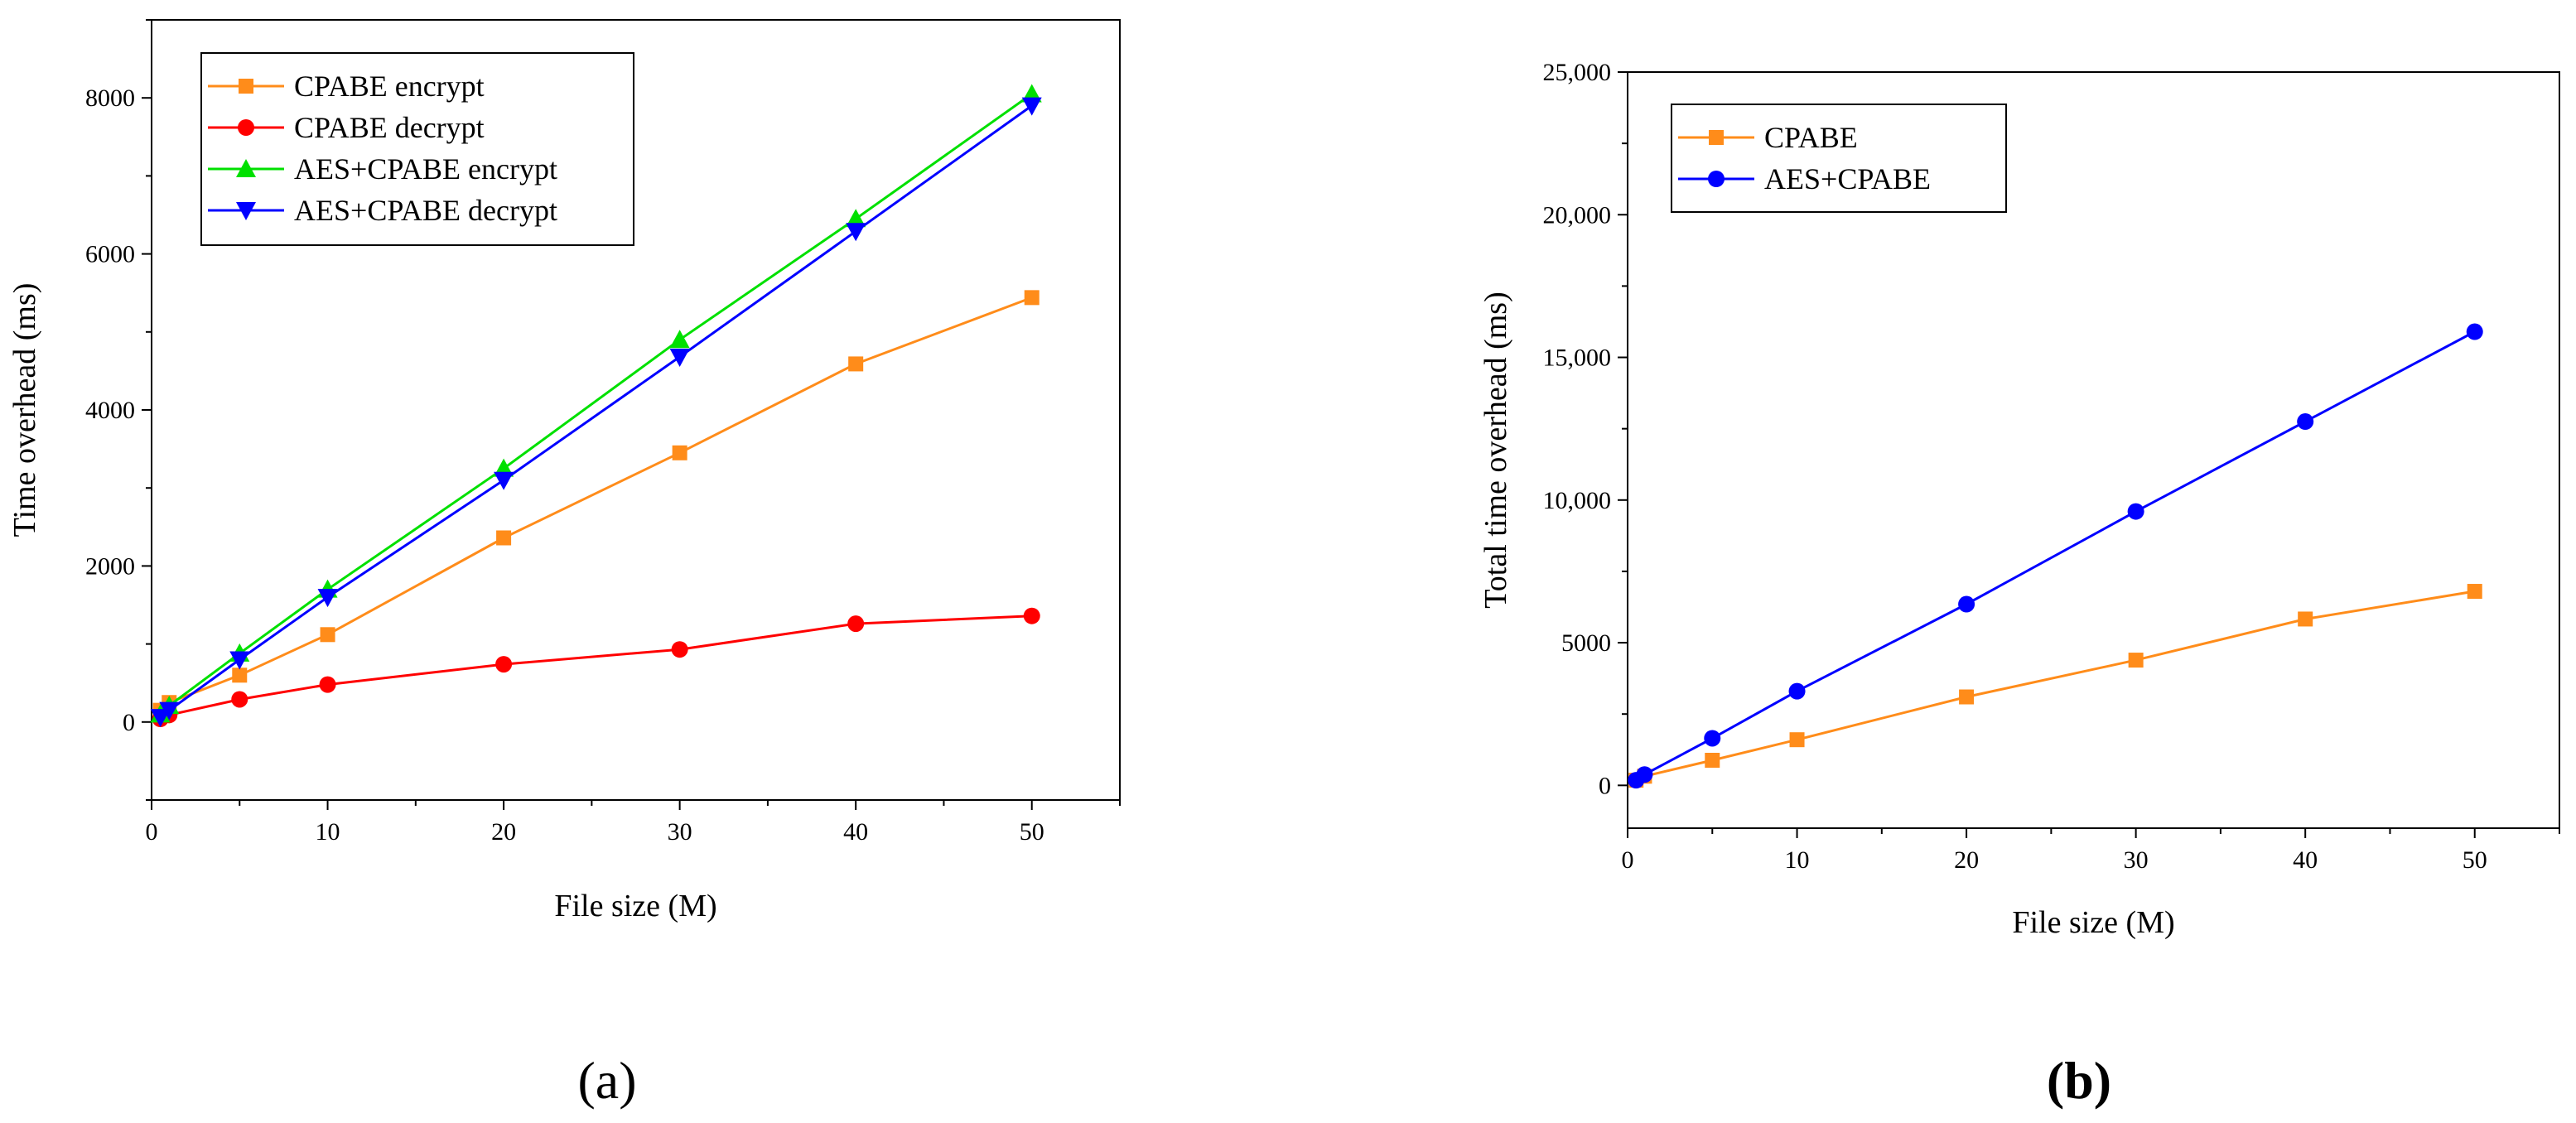 Image resolution: width=2576 pixels, height=1123 pixels. What do you see at coordinates (110, 255) in the screenshot?
I see `y-tick-label: 6000` at bounding box center [110, 255].